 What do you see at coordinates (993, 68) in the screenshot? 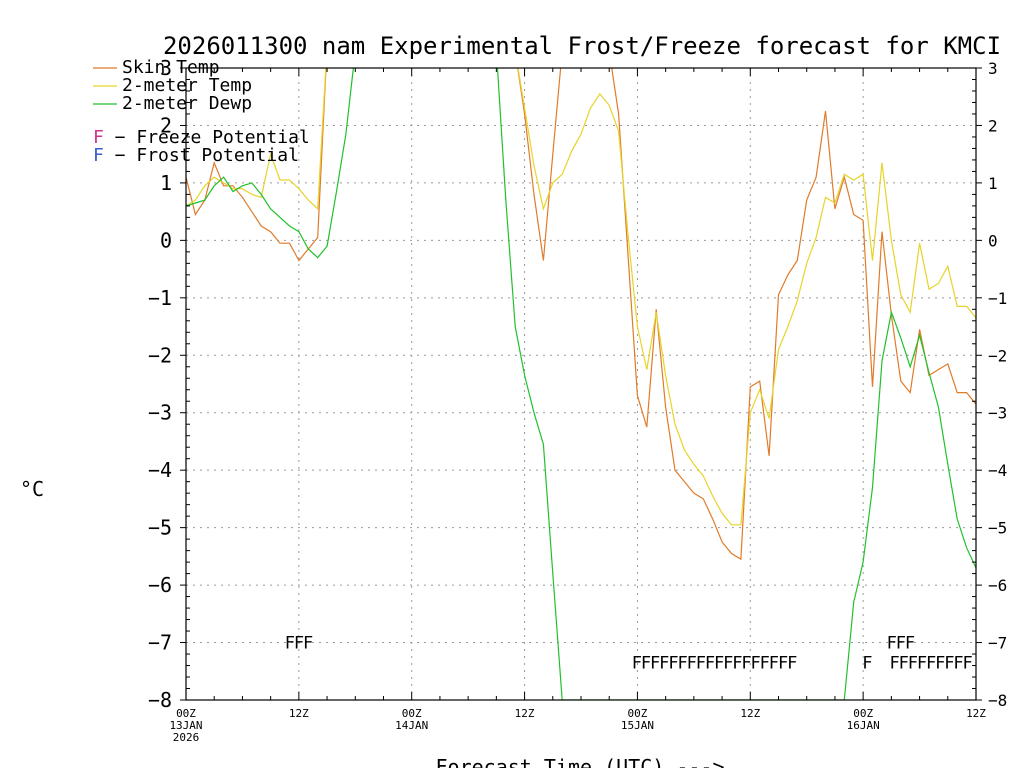
I see `y-tick-label-right: 3` at bounding box center [993, 68].